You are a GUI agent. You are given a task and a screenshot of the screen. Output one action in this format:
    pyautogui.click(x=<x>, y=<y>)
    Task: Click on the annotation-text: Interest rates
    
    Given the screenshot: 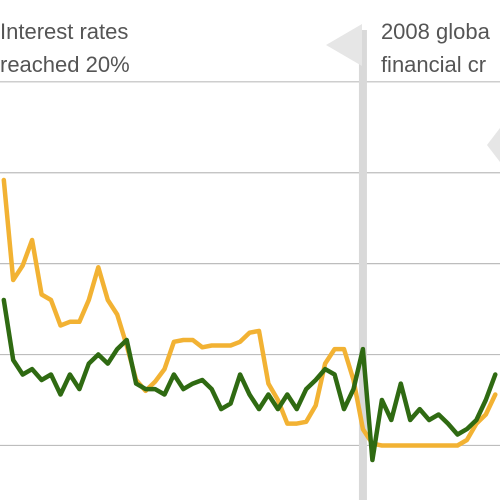 What is the action you would take?
    pyautogui.click(x=64, y=31)
    